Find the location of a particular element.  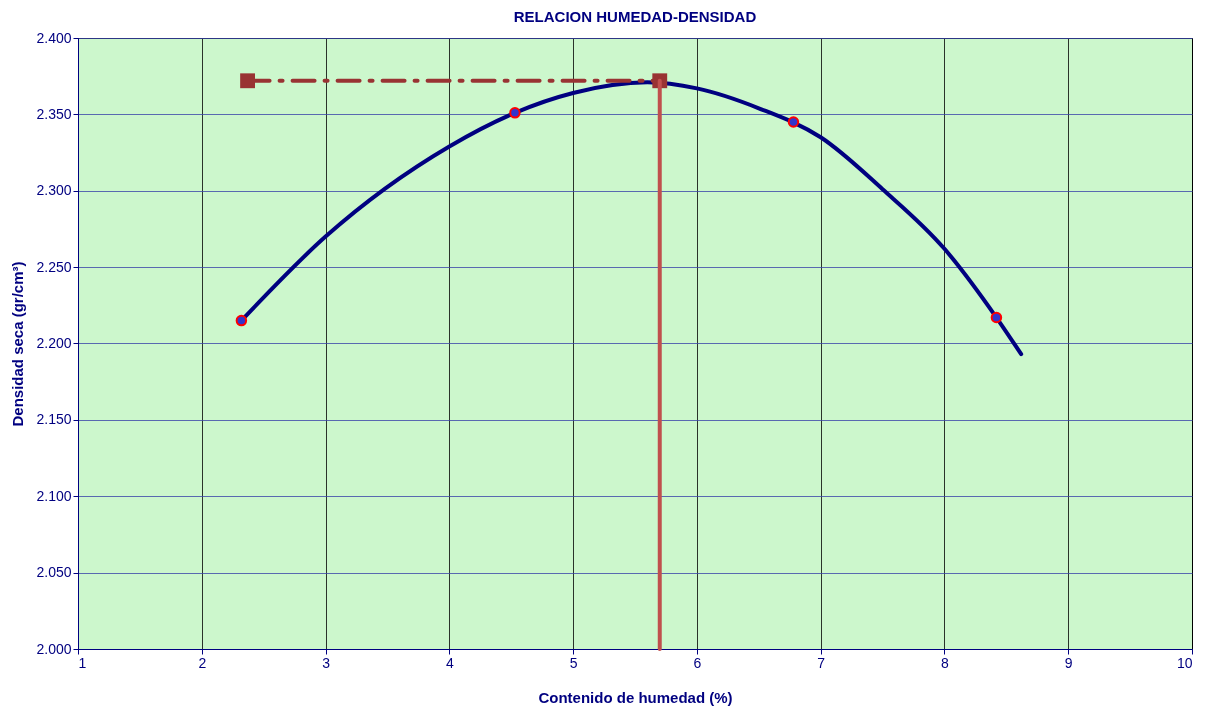

x-tick-label: 1 is located at coordinates (82, 662).